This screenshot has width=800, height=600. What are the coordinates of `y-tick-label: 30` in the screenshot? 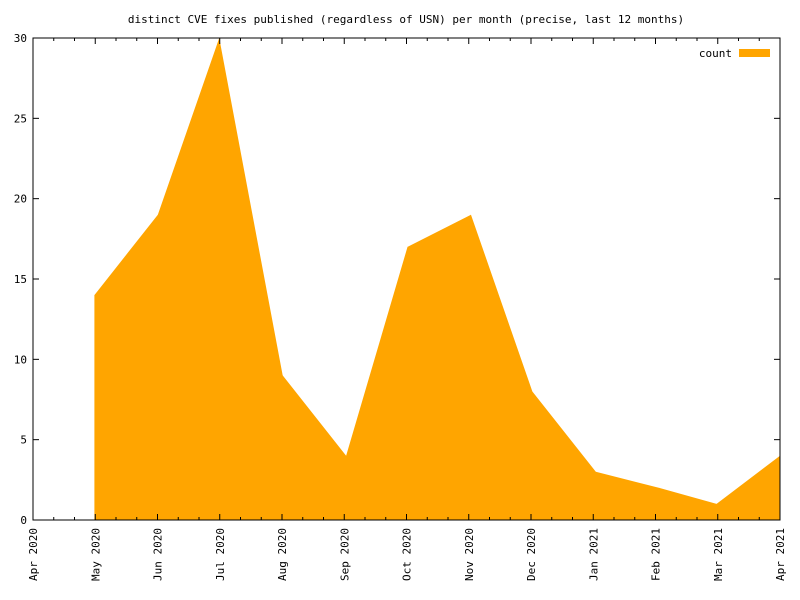 It's located at (20, 38).